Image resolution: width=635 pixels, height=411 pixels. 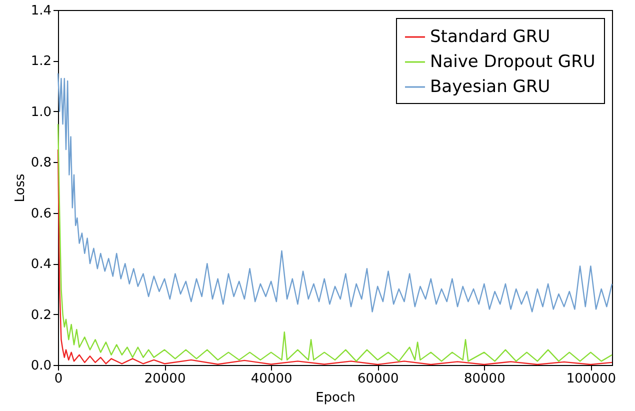 I want to click on legend-label: Naive Dropout GRU, so click(x=513, y=62).